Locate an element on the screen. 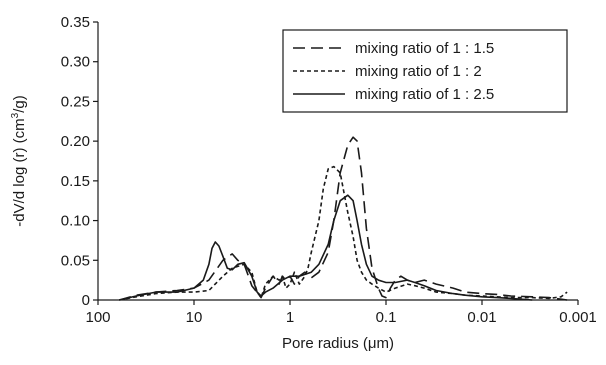 The image size is (606, 365). y-tick-label: 0.30 is located at coordinates (75, 62).